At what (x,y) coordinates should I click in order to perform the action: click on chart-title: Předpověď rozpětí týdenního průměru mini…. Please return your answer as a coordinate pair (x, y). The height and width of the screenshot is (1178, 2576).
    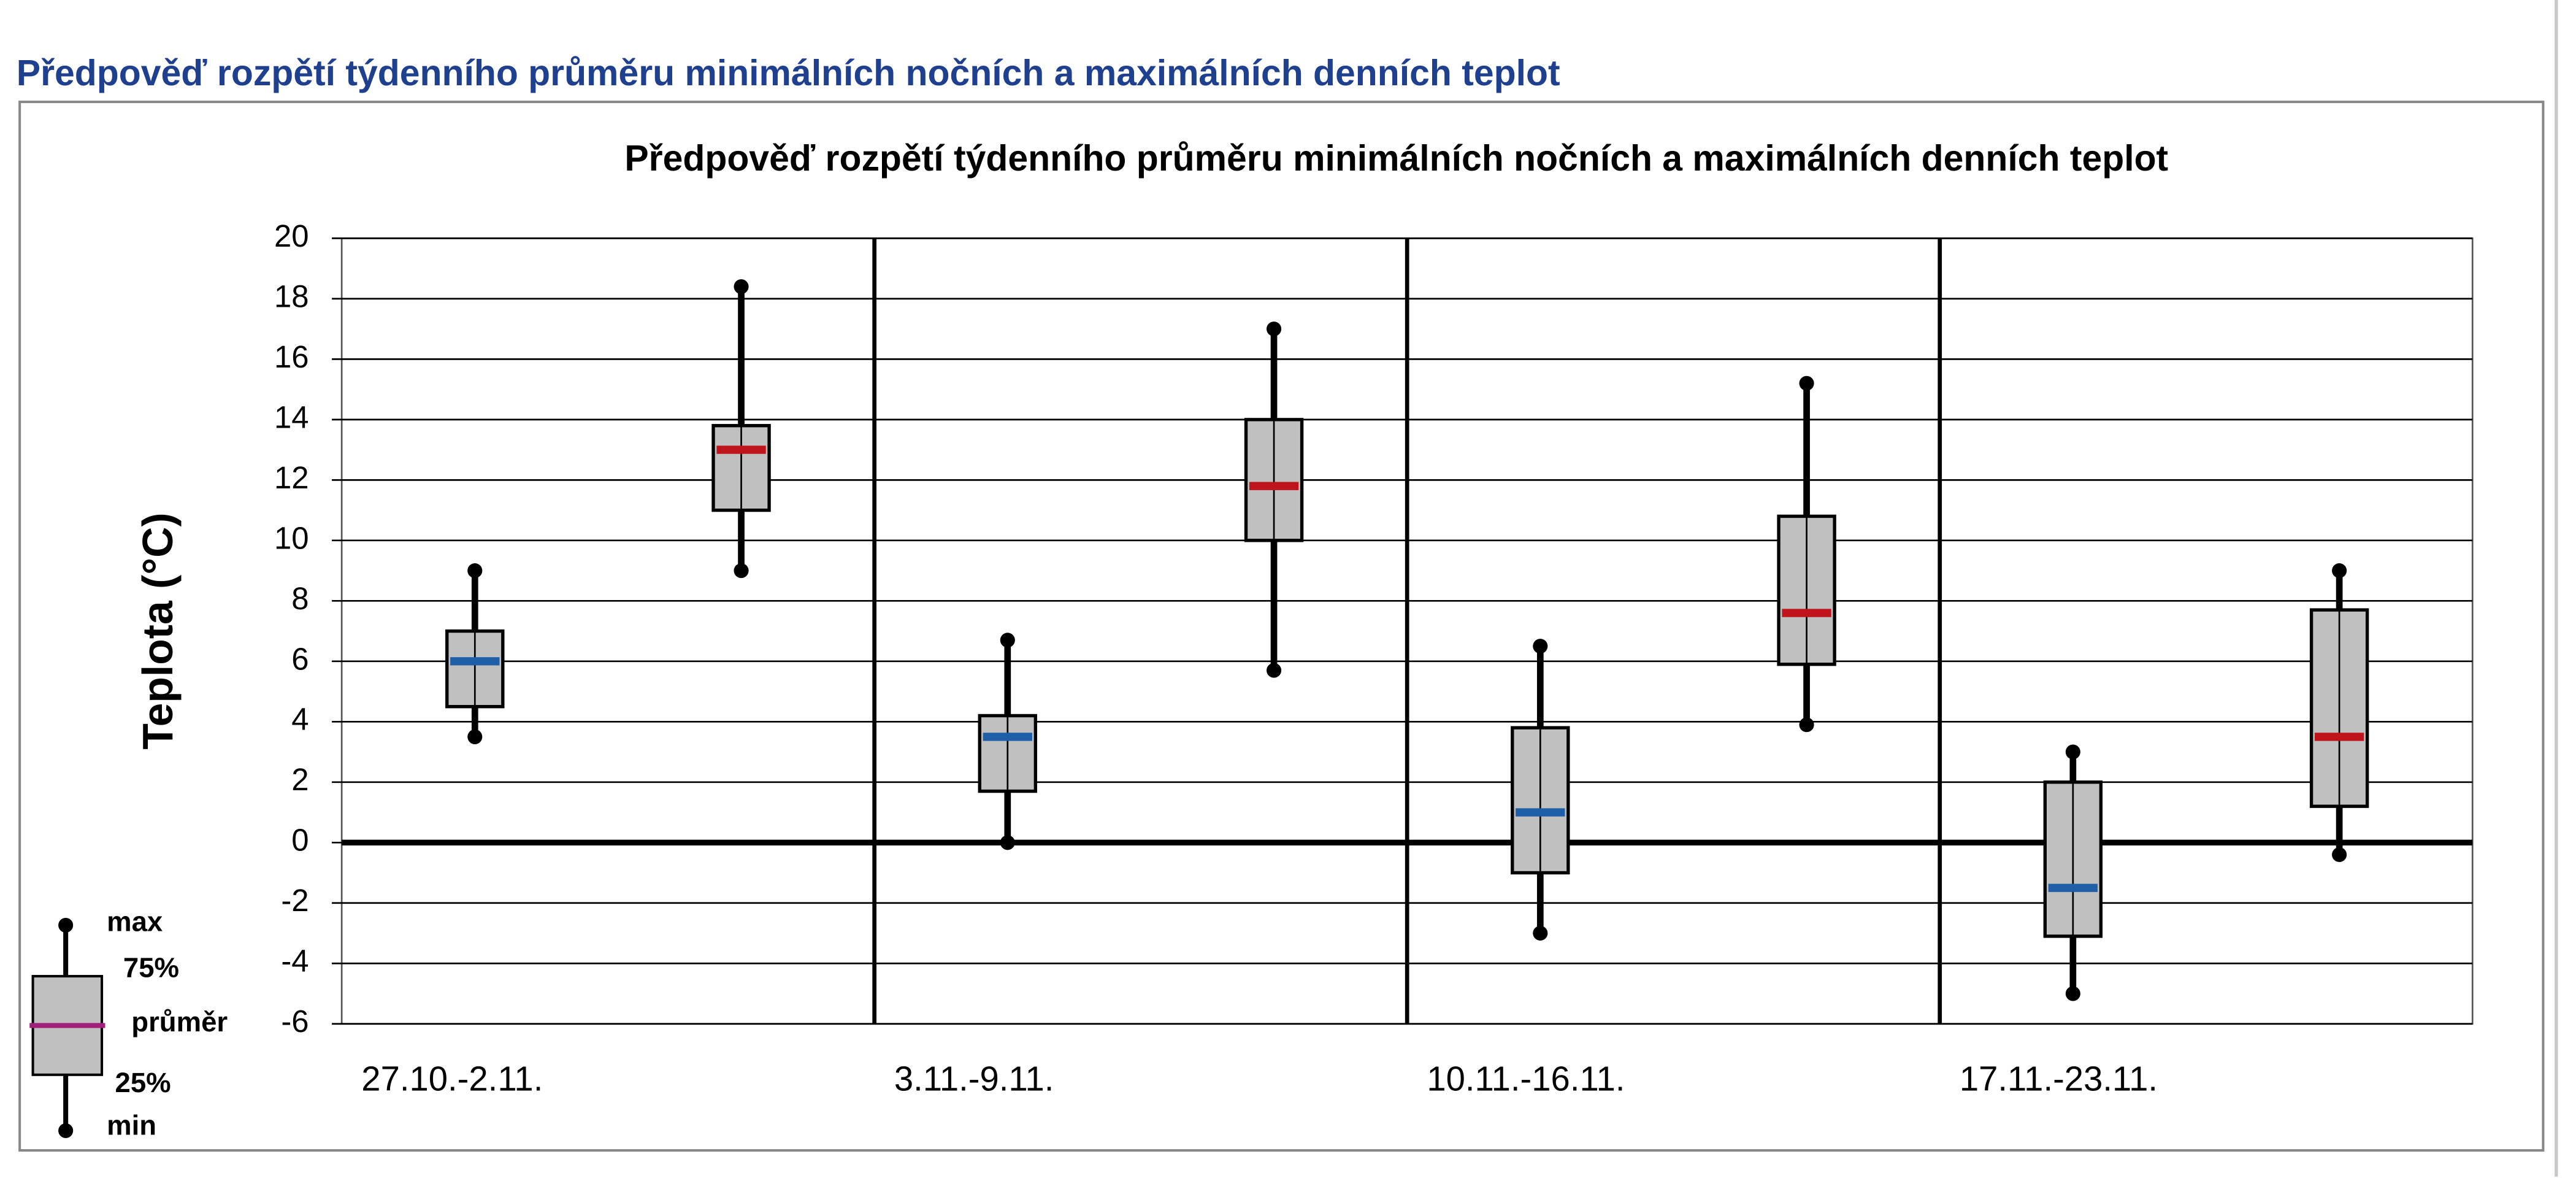
    Looking at the image, I should click on (1396, 159).